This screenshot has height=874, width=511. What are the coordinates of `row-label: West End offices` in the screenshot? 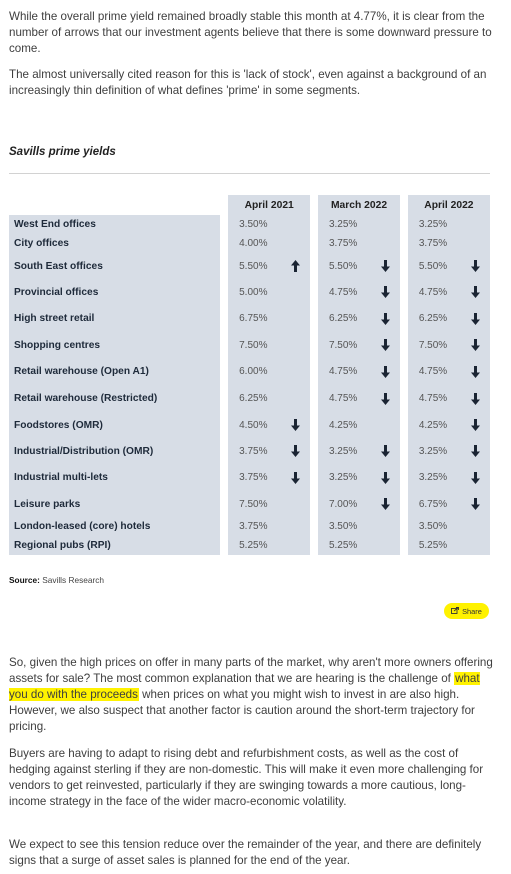 It's located at (115, 224).